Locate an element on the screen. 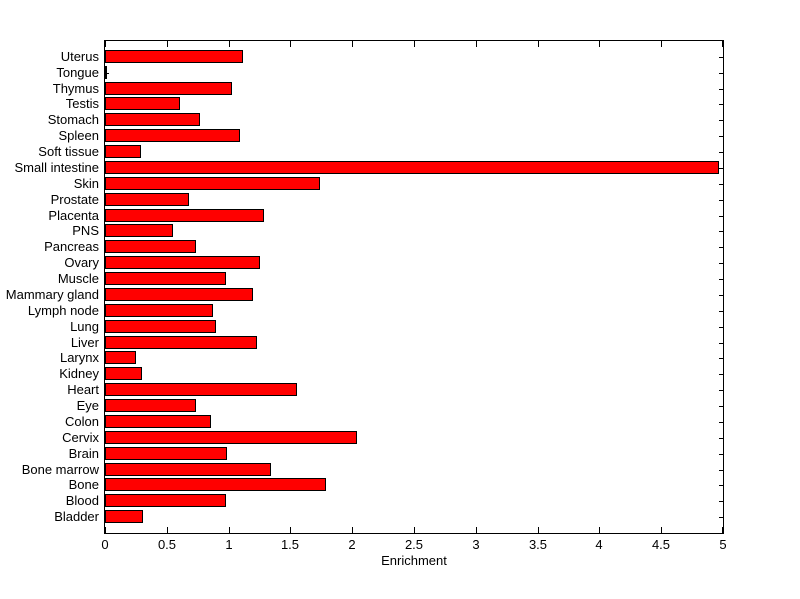  category-label: Skin is located at coordinates (86, 183).